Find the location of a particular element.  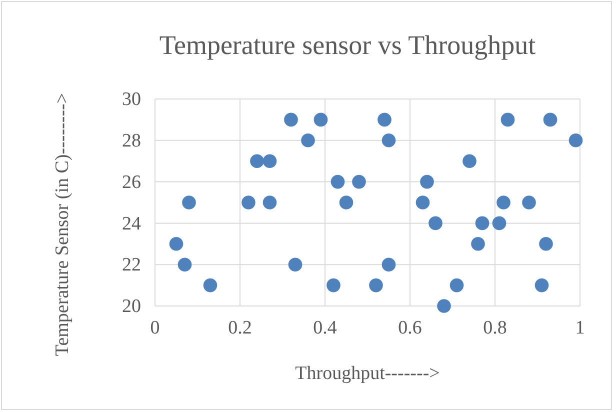

y-tick-label: 28 is located at coordinates (131, 141).